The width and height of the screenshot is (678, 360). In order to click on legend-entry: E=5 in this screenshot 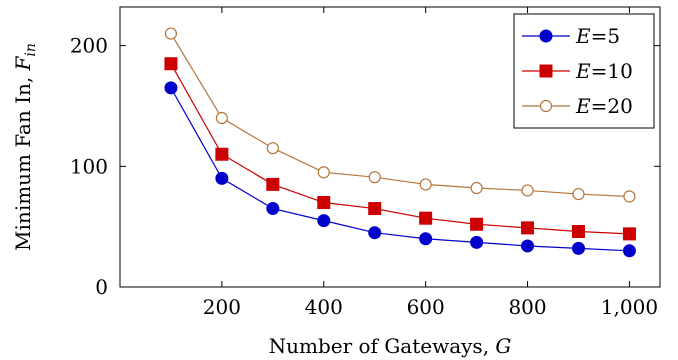, I will do `click(597, 36)`.